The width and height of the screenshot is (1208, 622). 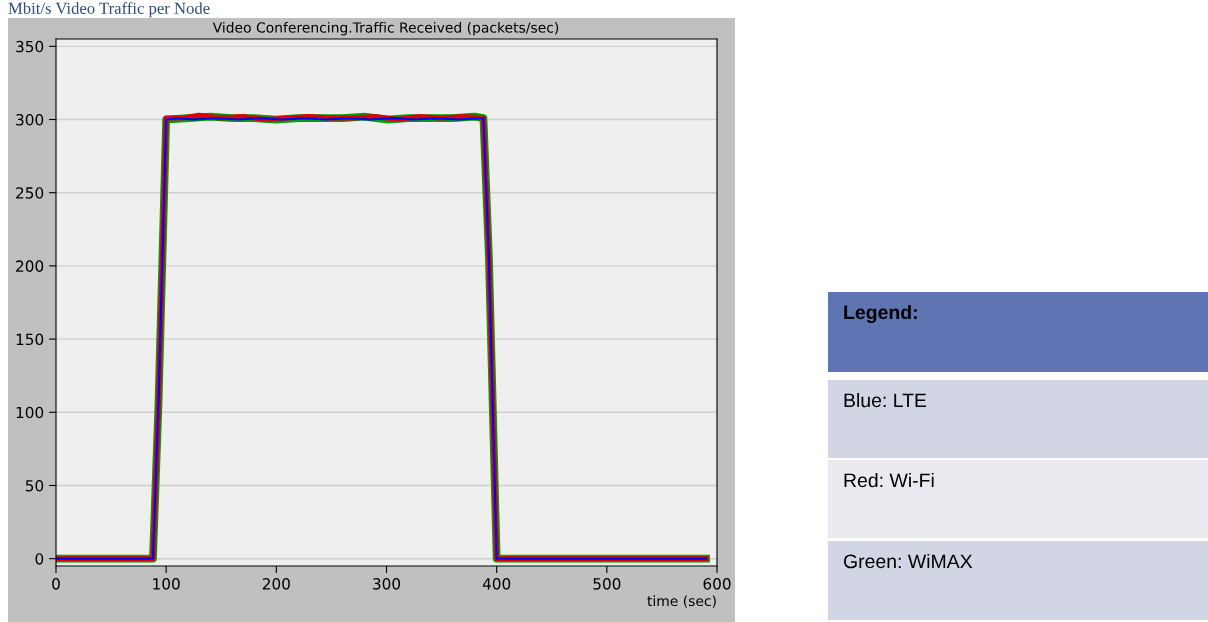 I want to click on x-tick-label: 500, so click(x=607, y=584).